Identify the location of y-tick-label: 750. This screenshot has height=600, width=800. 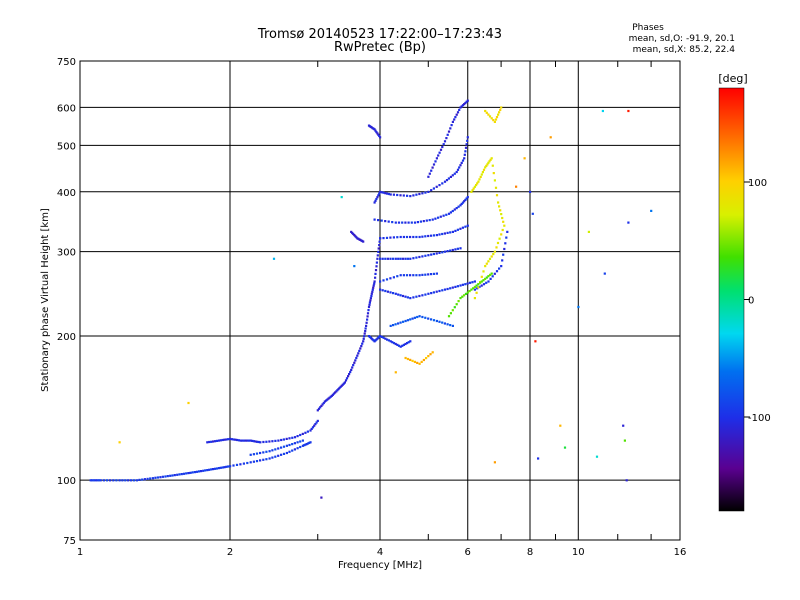
(66, 62).